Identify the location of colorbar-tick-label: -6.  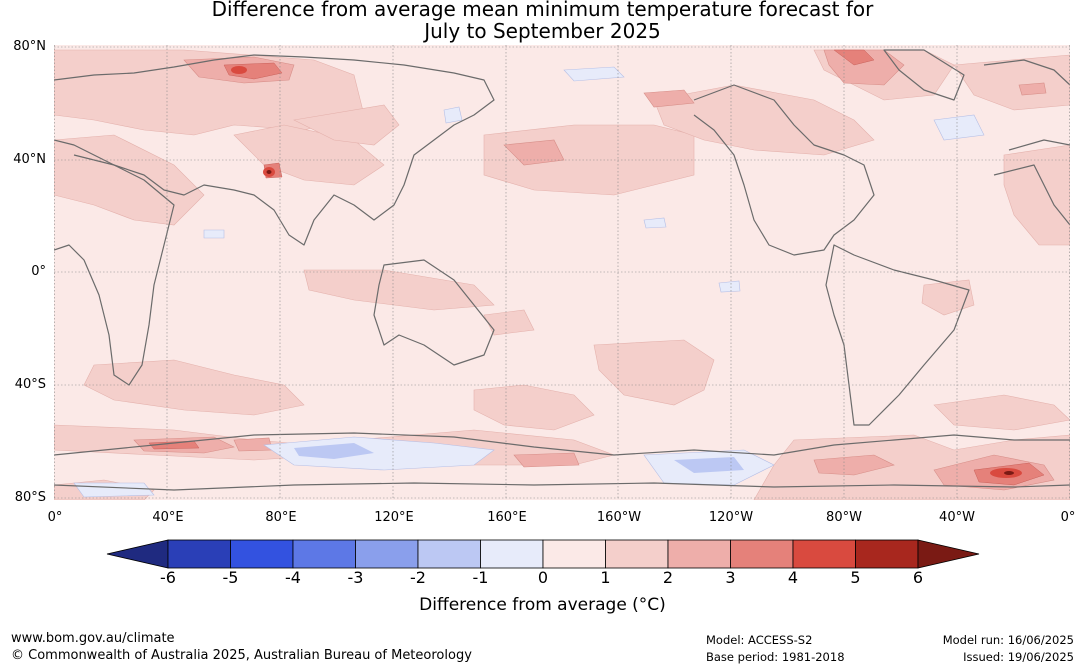
(168, 577).